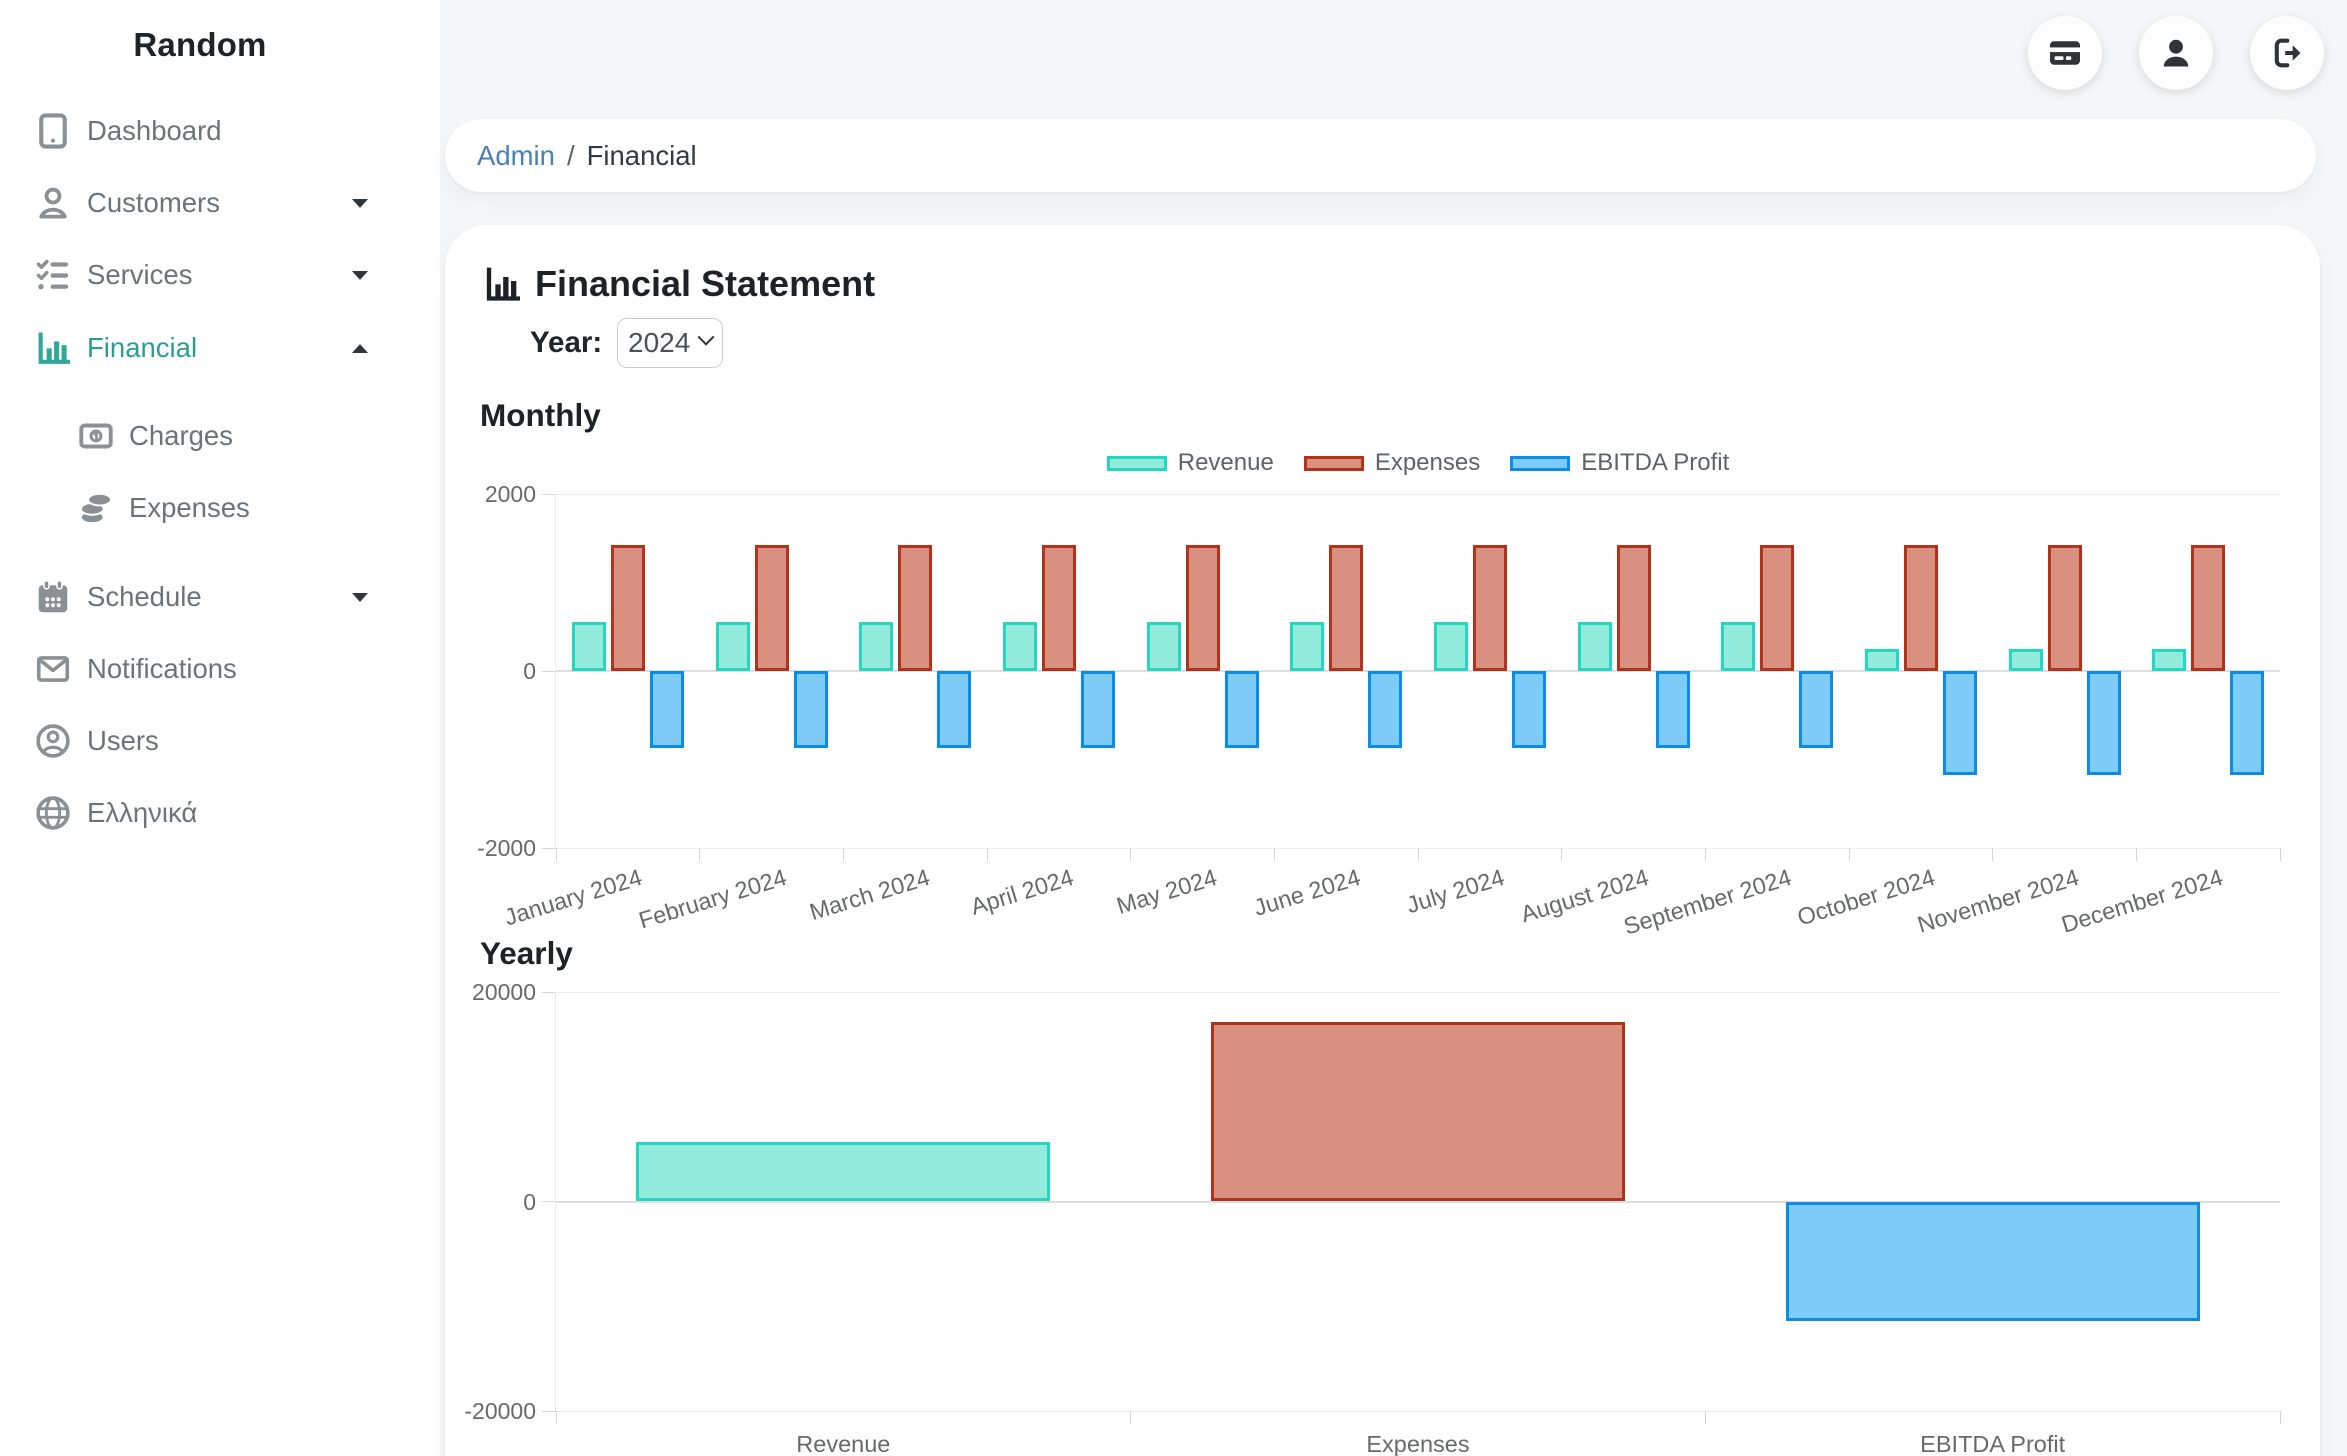  What do you see at coordinates (1385, 710) in the screenshot?
I see `bar-ebitda-profit-june-2024` at bounding box center [1385, 710].